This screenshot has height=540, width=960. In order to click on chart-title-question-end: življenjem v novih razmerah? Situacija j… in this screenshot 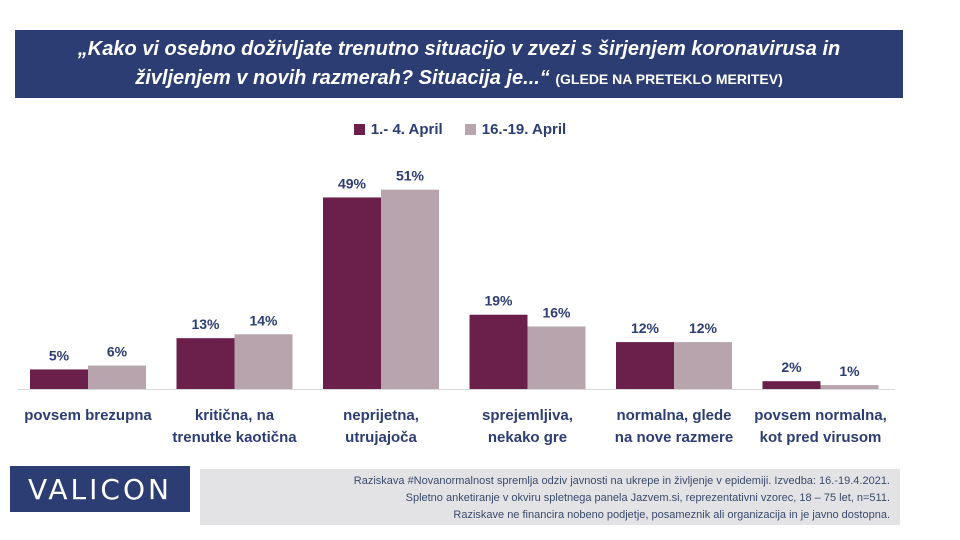, I will do `click(342, 77)`.